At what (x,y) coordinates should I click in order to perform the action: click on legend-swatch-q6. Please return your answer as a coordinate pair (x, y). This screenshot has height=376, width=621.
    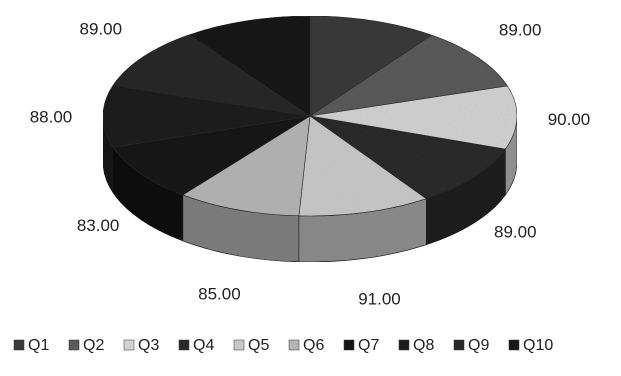
    Looking at the image, I should click on (294, 345).